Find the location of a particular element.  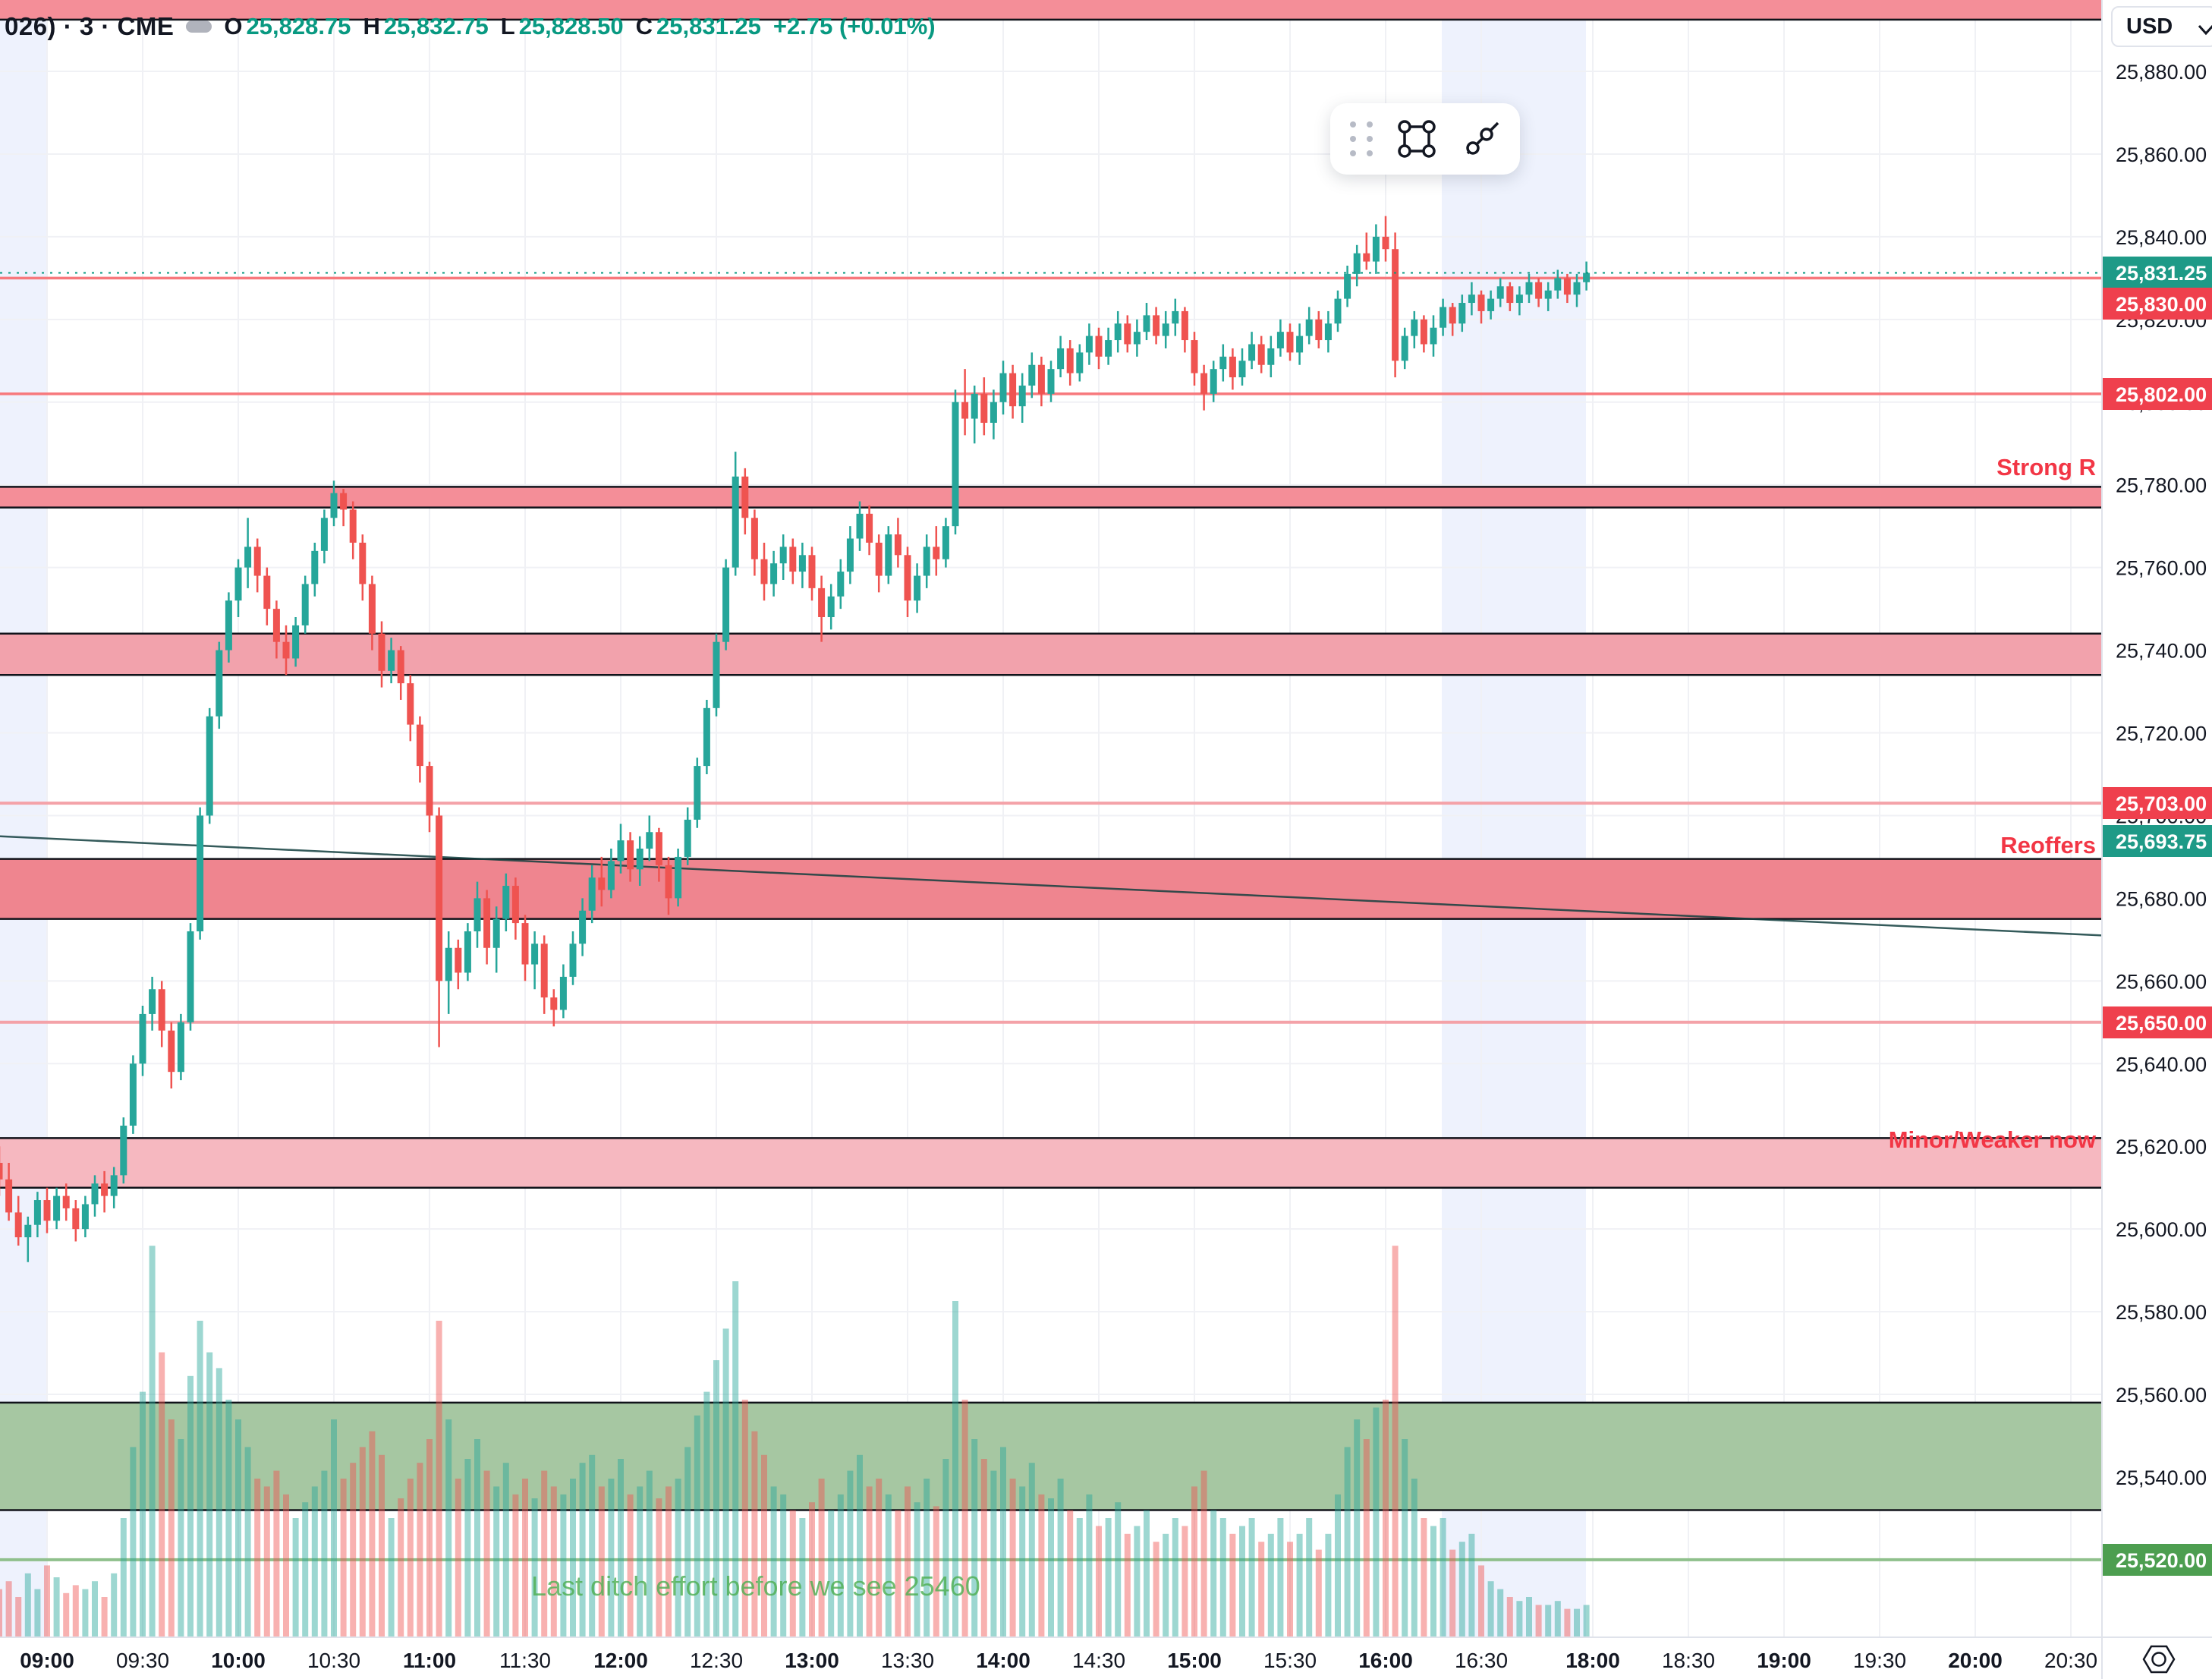

time-axis-label: 14:00 is located at coordinates (1003, 1660).